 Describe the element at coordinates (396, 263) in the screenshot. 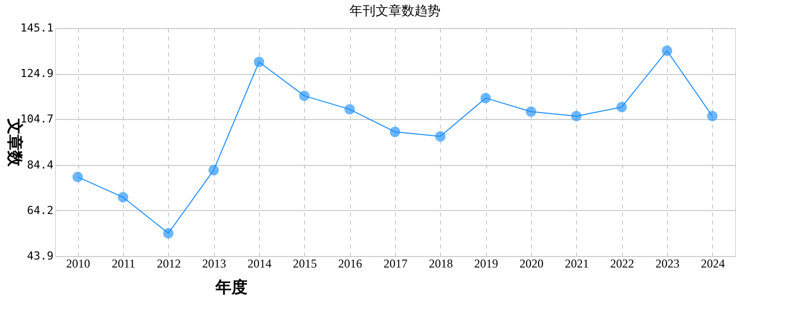

I see `x-tick-label: 2017` at that location.